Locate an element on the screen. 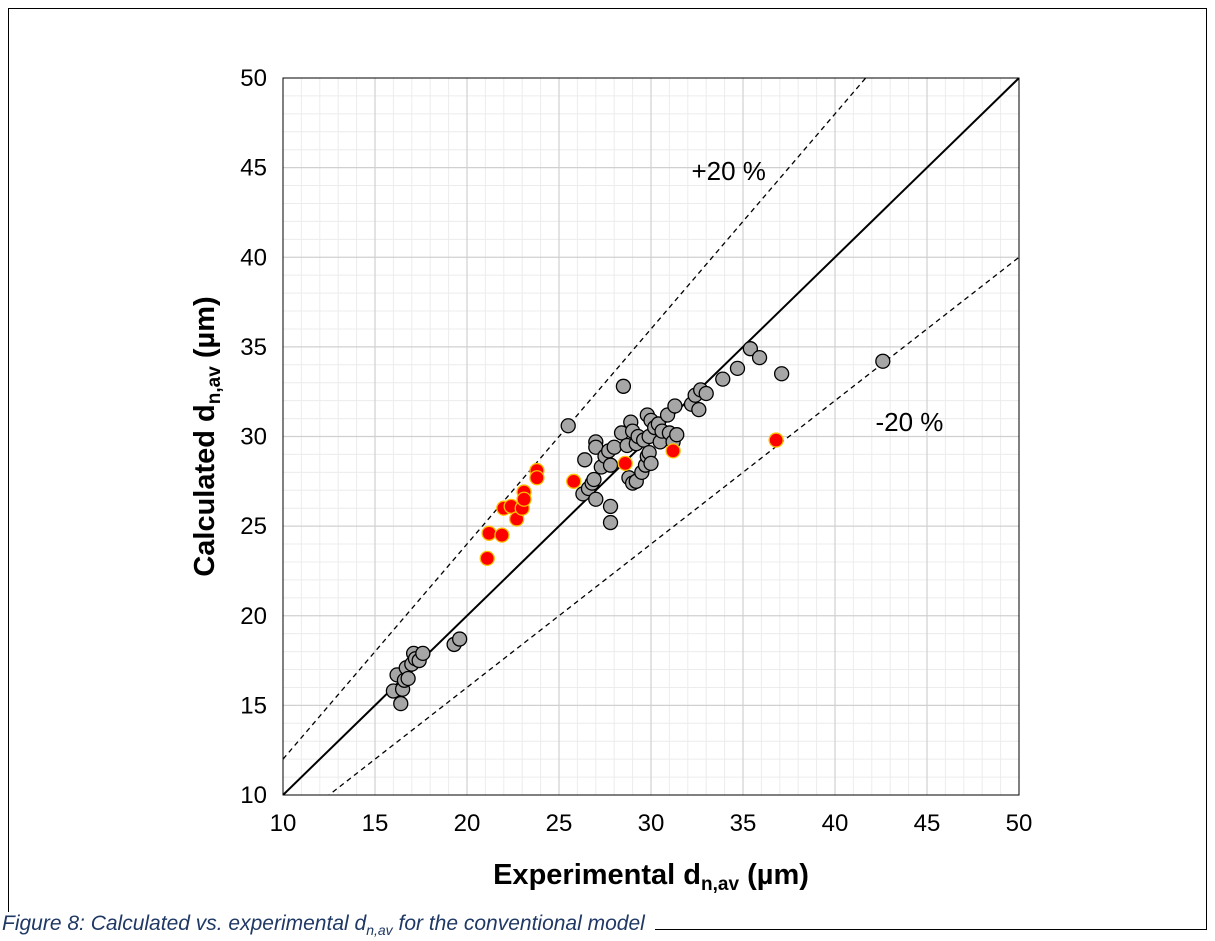  caption-suffix: for the conventional model is located at coordinates (518, 923).